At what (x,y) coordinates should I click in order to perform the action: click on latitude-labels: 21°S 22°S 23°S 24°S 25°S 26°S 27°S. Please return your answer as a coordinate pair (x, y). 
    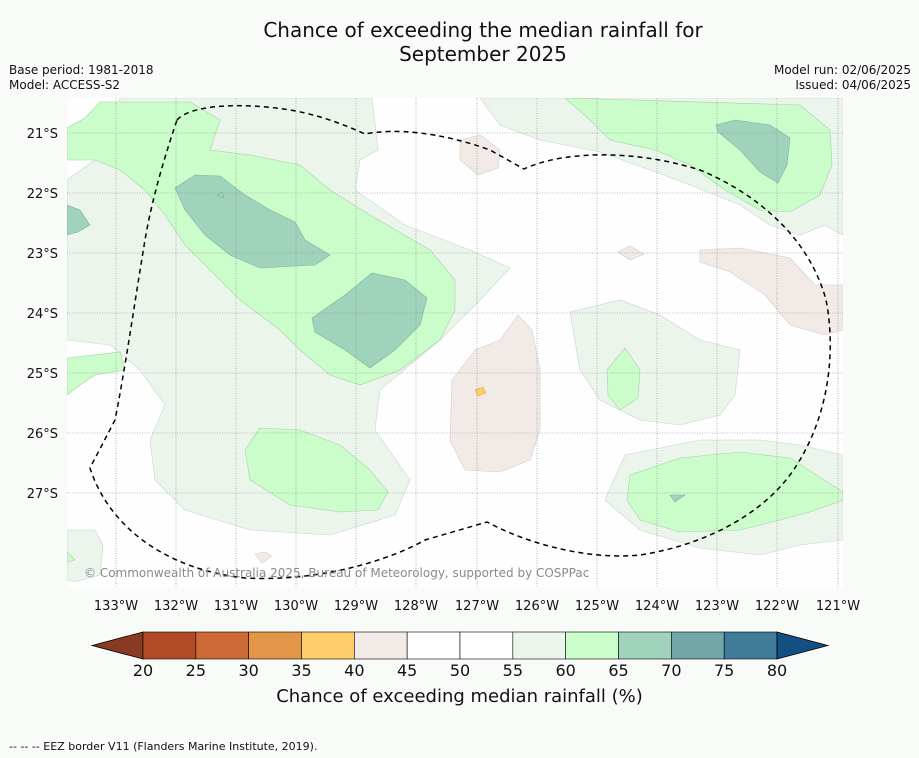
    Looking at the image, I should click on (42, 314).